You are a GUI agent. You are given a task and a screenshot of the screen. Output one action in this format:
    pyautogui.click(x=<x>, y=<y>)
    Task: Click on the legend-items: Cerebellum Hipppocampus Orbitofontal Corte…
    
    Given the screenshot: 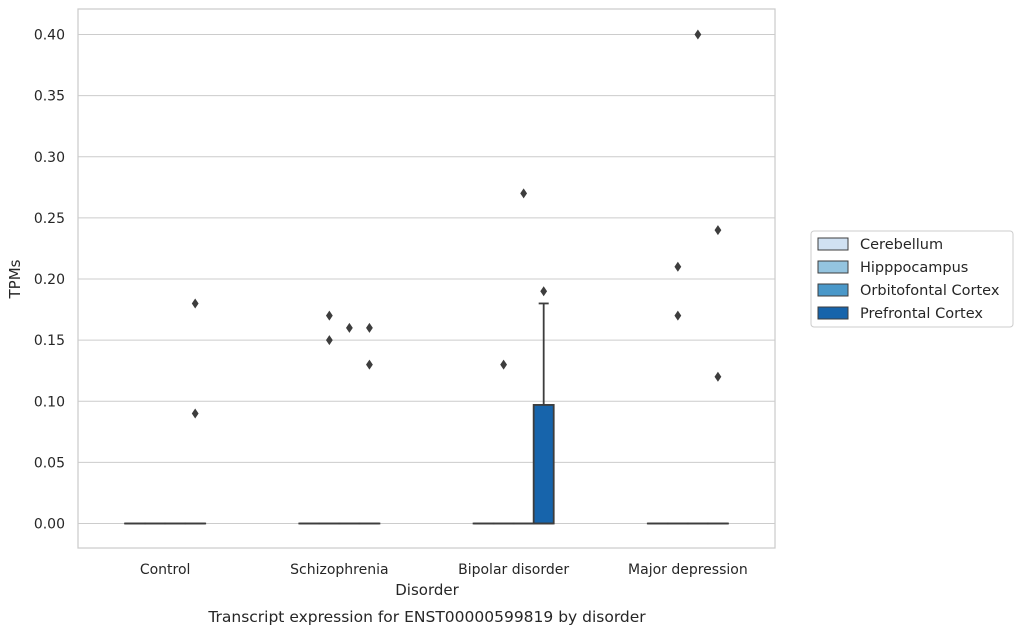 What is the action you would take?
    pyautogui.click(x=908, y=279)
    